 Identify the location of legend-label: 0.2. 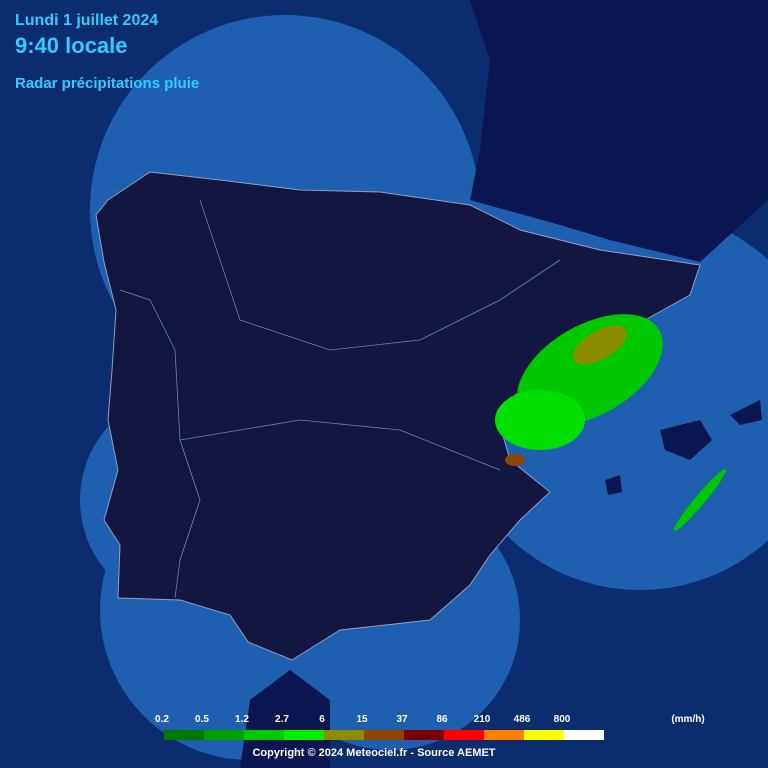
(162, 719).